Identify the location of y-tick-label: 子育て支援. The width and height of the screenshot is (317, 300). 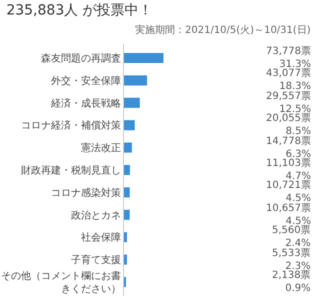
(96, 260).